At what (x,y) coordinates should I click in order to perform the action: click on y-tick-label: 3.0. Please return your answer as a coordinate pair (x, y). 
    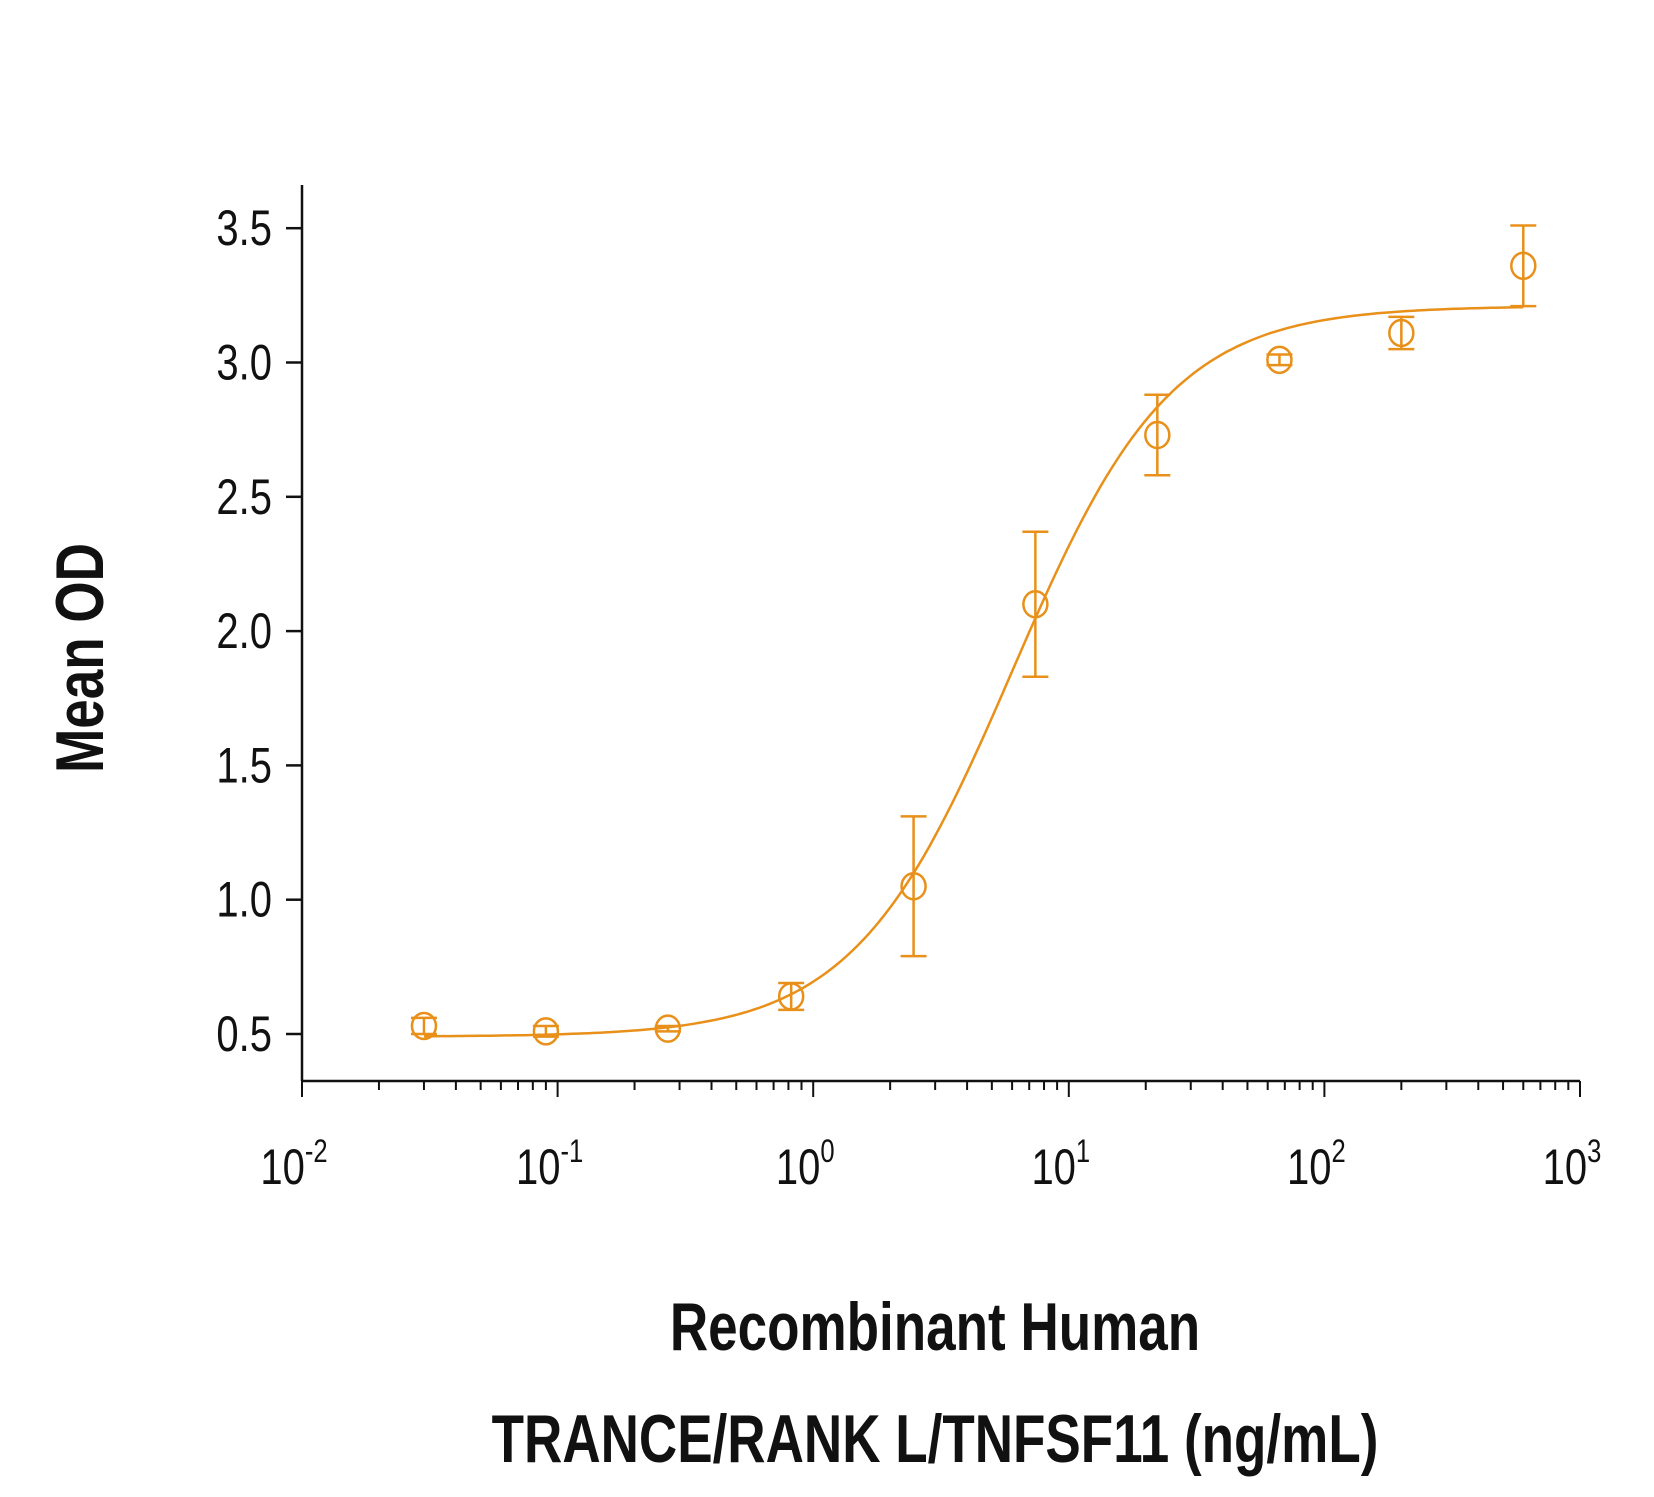
    Looking at the image, I should click on (244, 362).